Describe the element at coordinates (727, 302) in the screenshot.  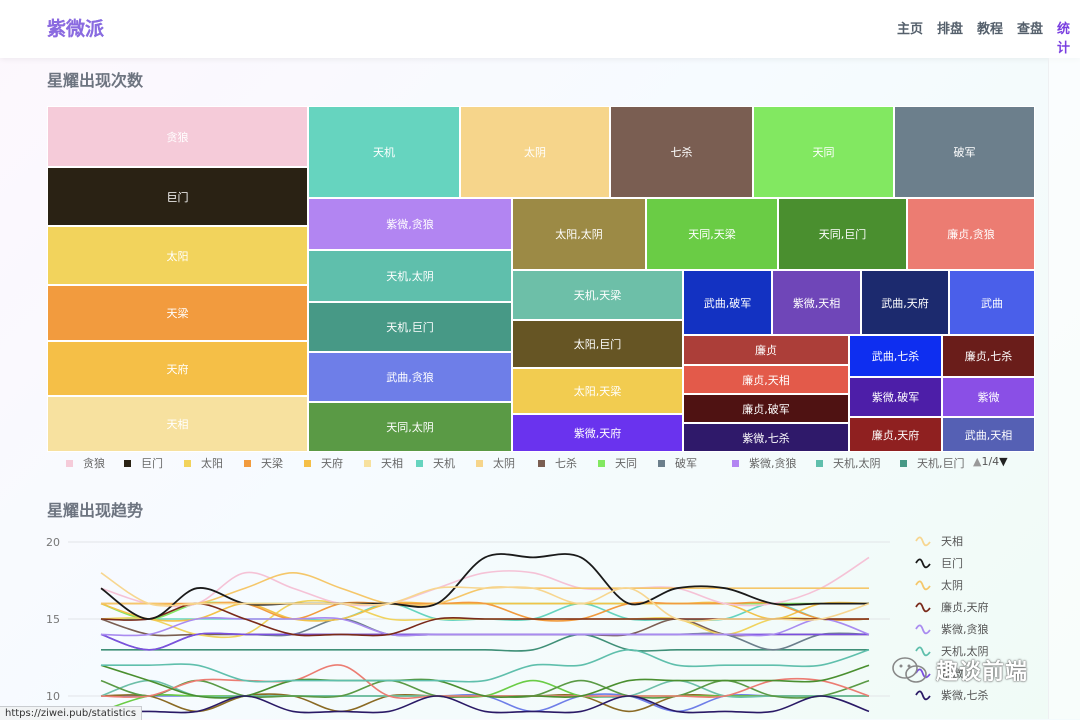
I see `treemap-cell: 武曲,破军` at that location.